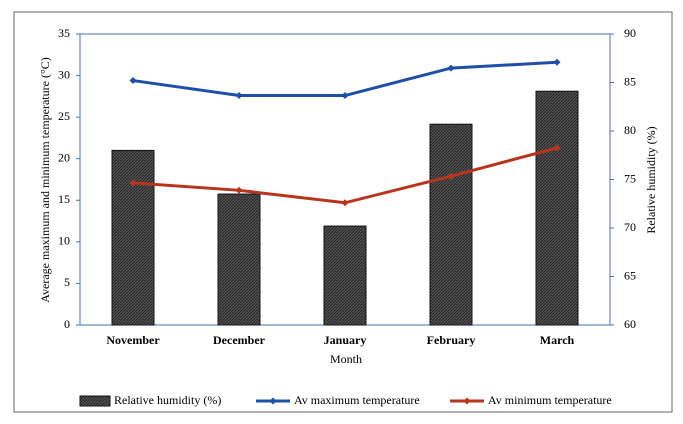 This screenshot has width=683, height=424. Describe the element at coordinates (167, 400) in the screenshot. I see `legend-label: Relative humidity (%)` at that location.